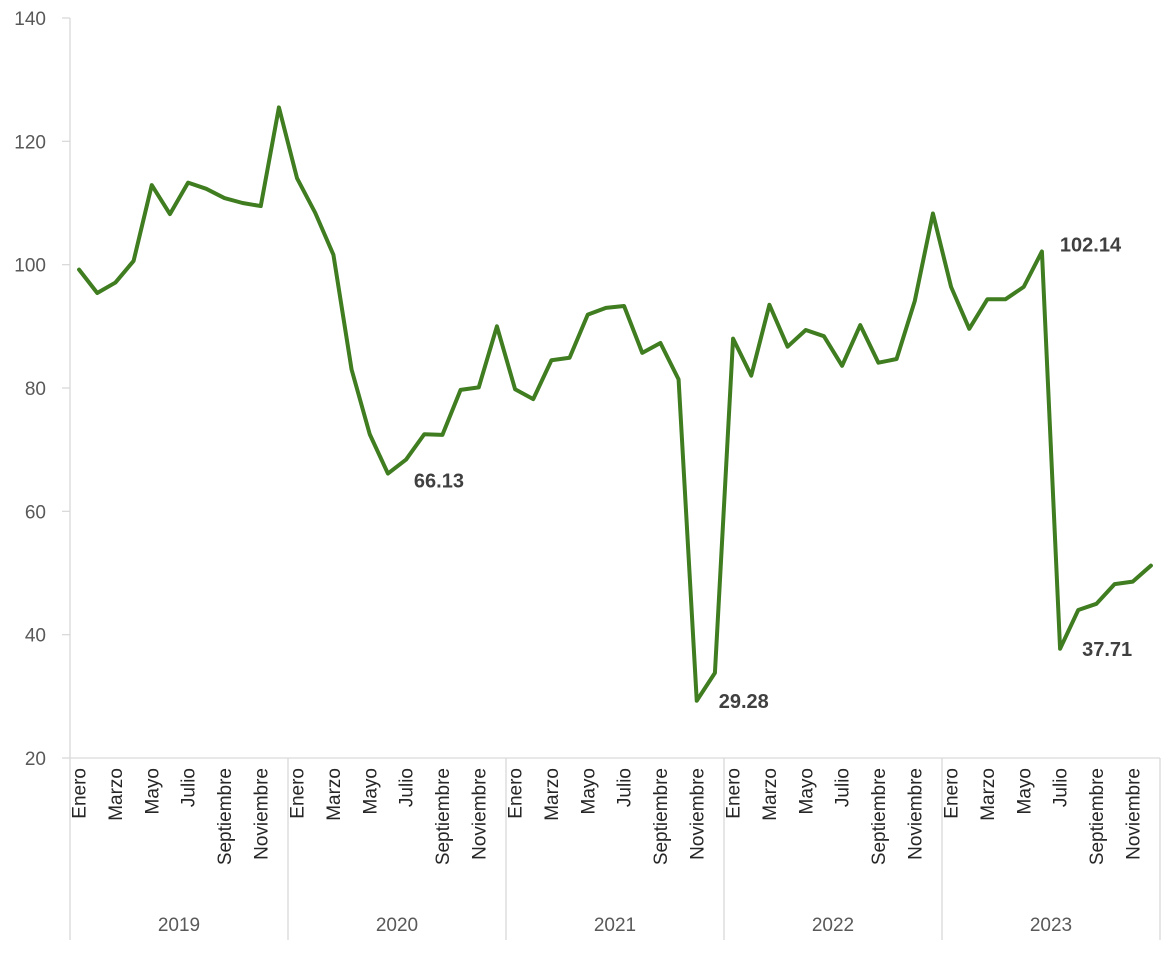 The height and width of the screenshot is (970, 1171). I want to click on data-label: 102.14, so click(1091, 245).